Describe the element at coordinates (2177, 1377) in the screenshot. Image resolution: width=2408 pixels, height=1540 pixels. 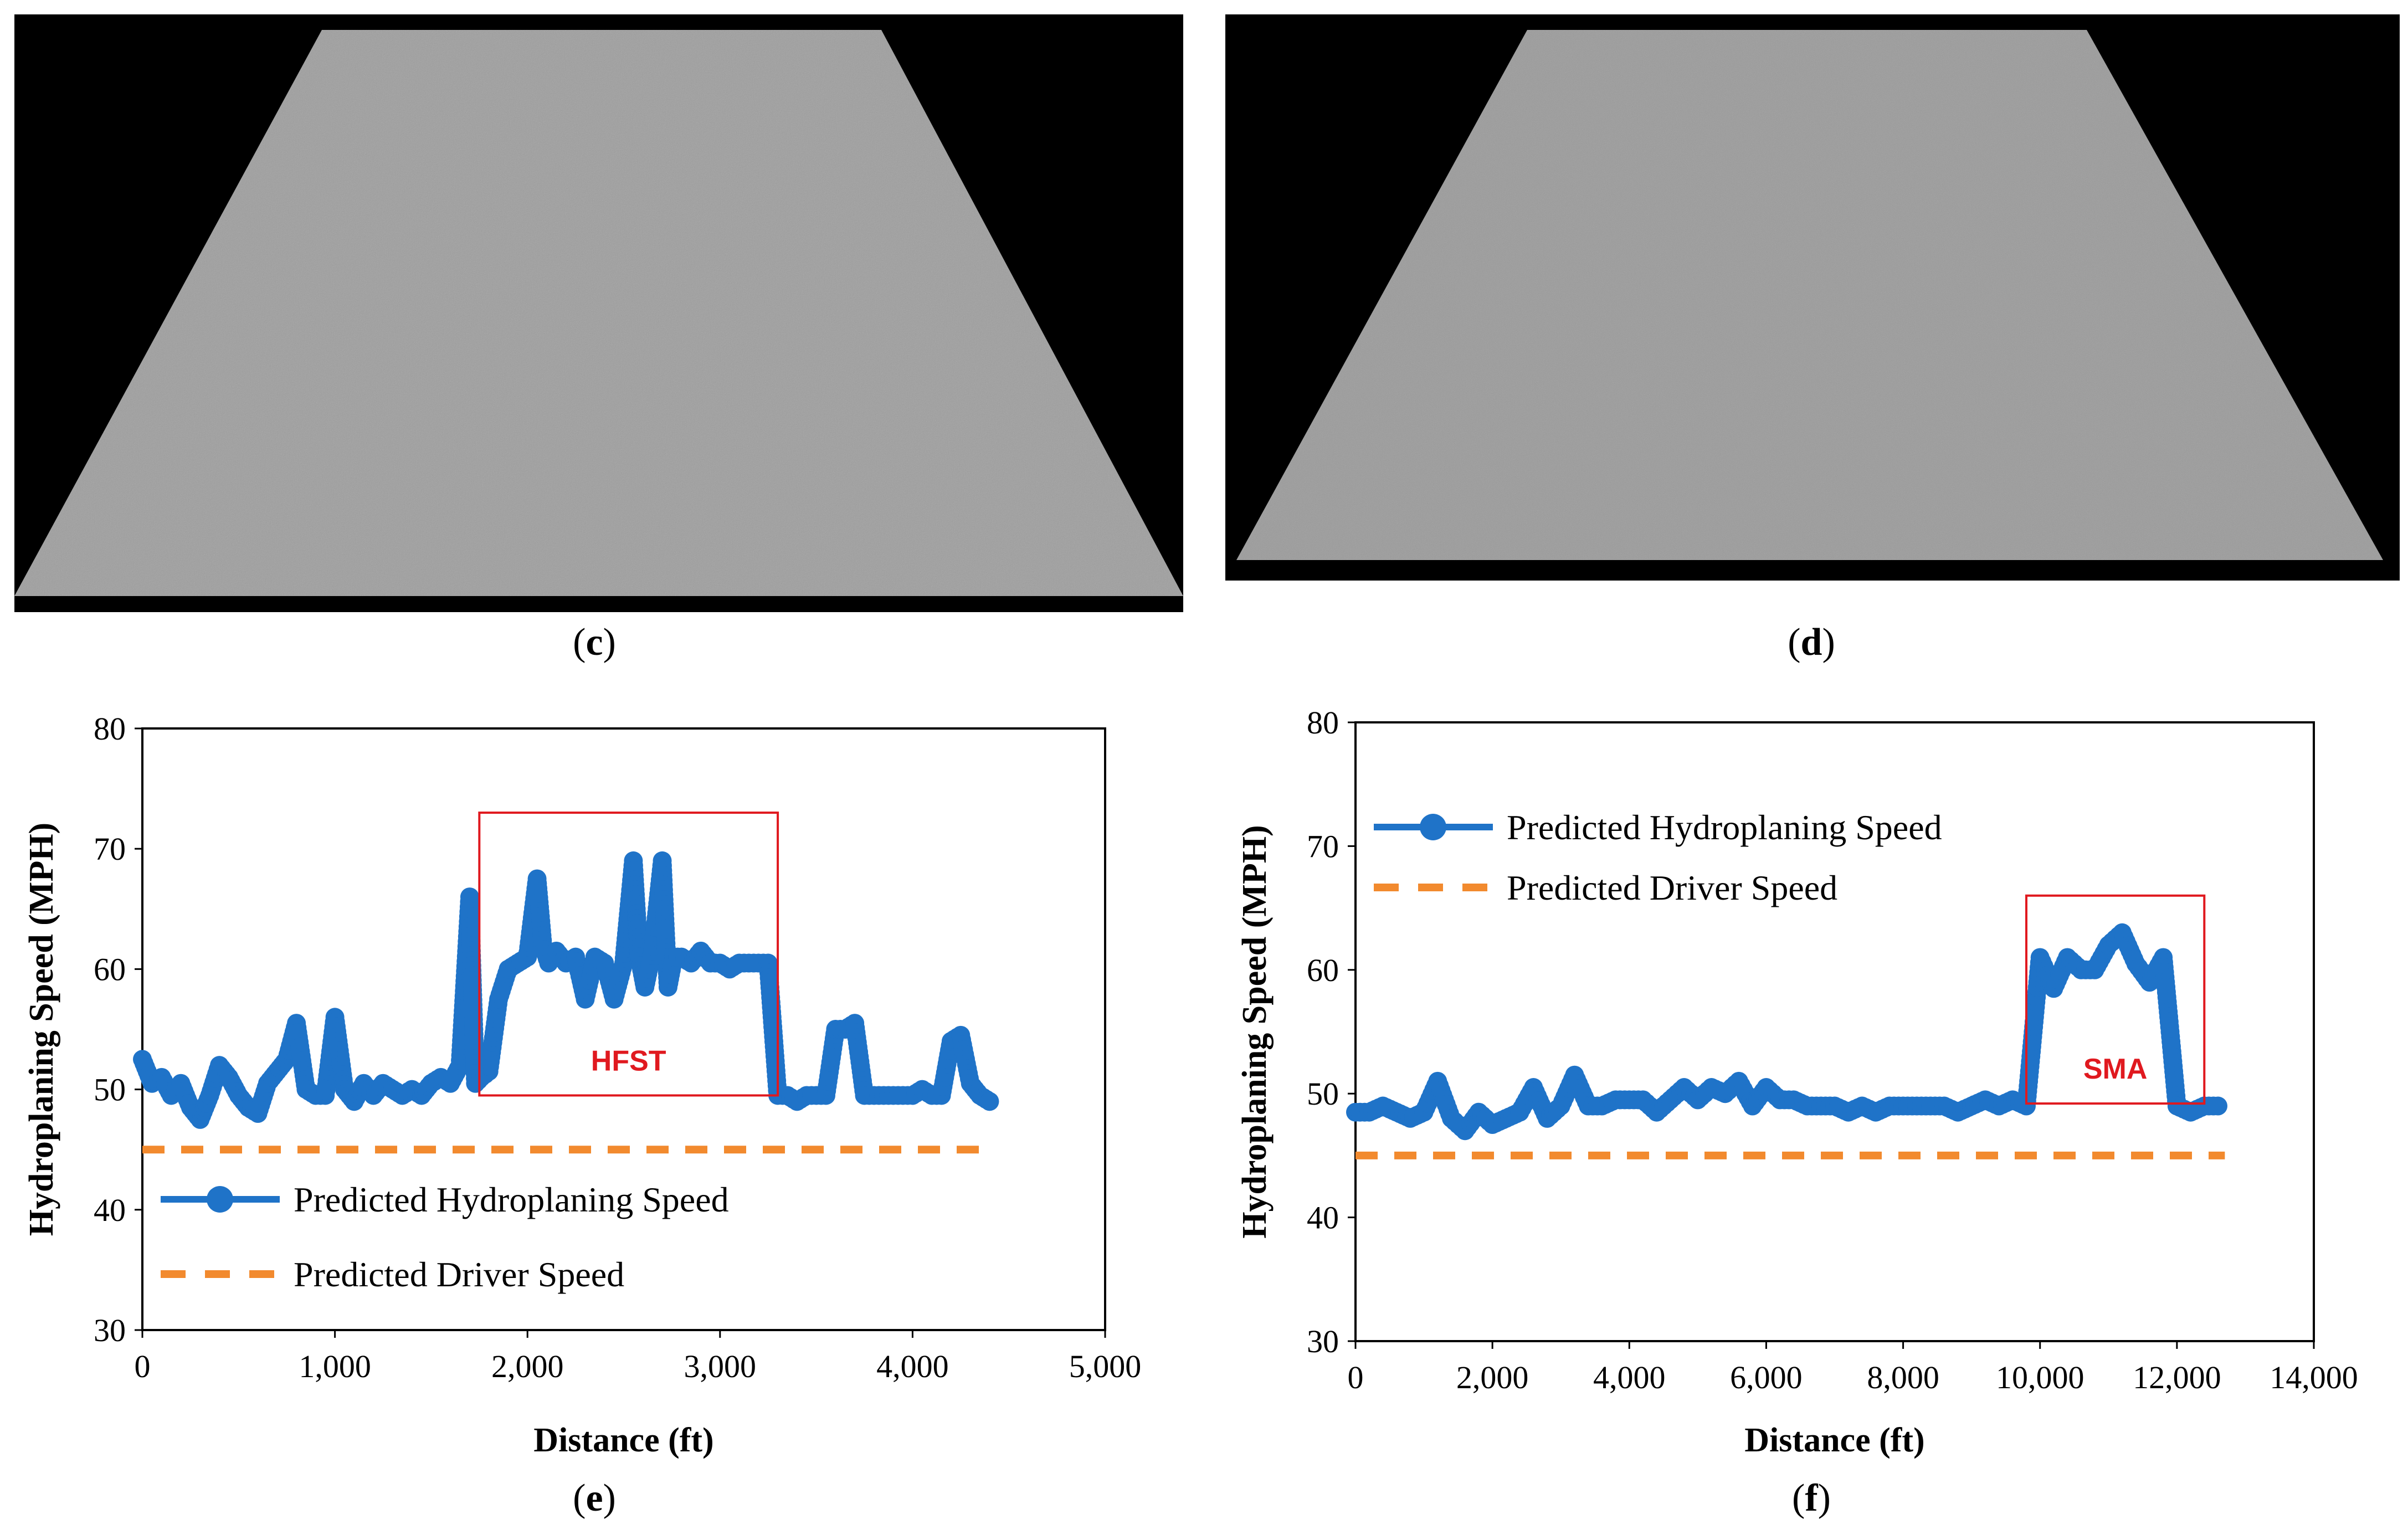
I see `x-tick-label: 12,000` at that location.